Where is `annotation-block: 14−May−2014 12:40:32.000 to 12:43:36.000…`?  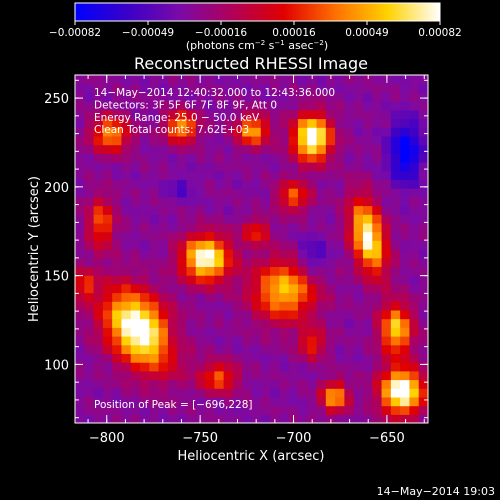
annotation-block: 14−May−2014 12:40:32.000 to 12:43:36.000… is located at coordinates (214, 111).